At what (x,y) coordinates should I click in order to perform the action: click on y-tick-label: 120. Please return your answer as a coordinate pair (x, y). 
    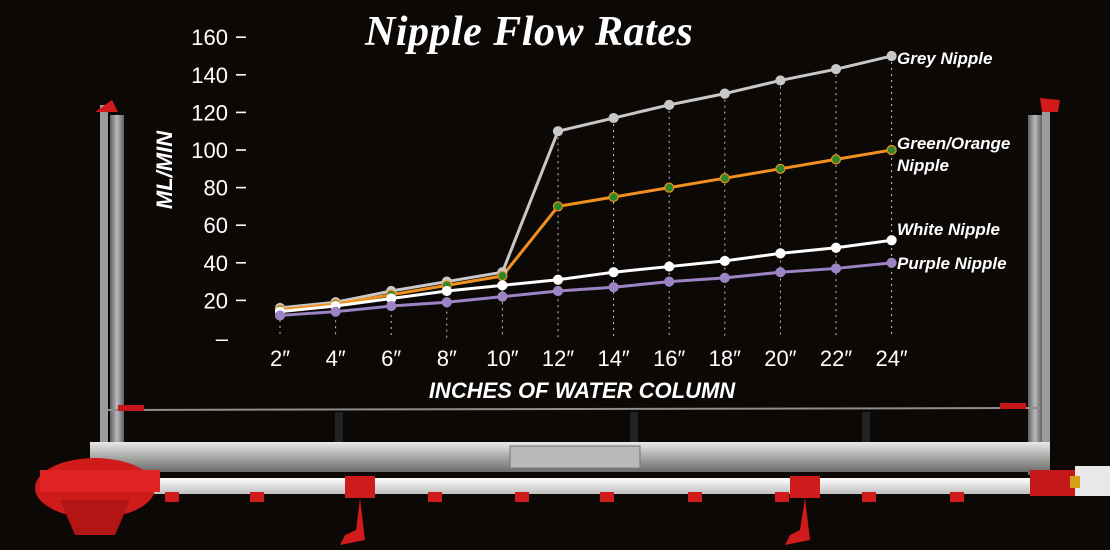
    Looking at the image, I should click on (209, 112).